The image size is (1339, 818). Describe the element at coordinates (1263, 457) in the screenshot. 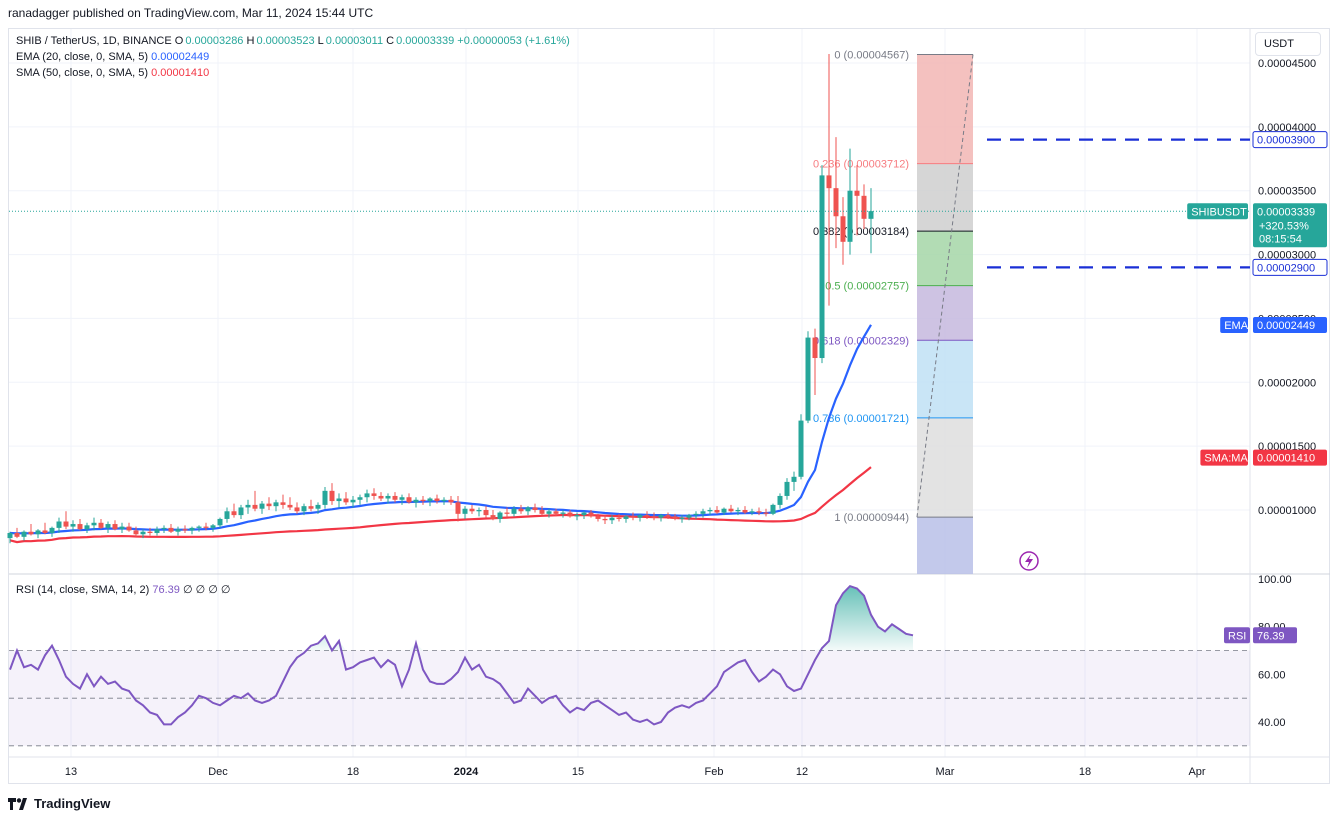

I see `sma-price-badge: 0.00001410 SMA:MA` at that location.